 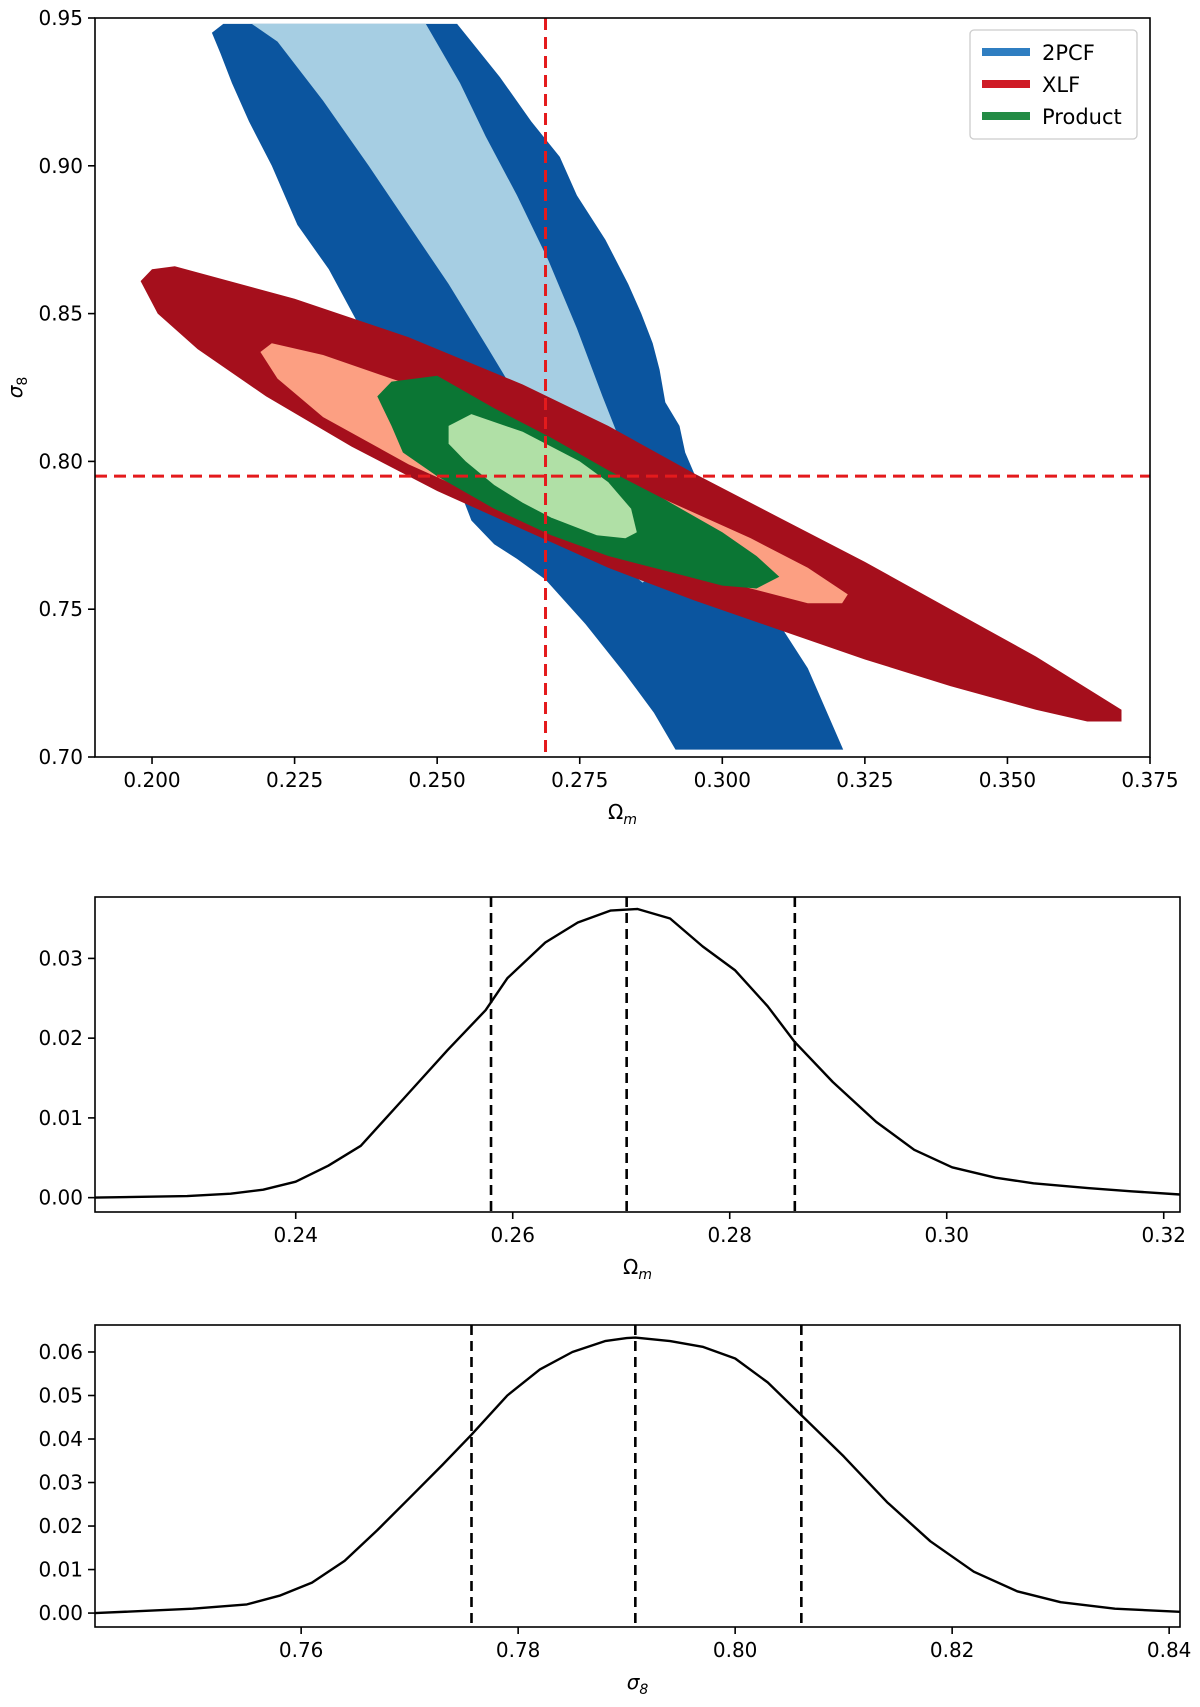 What do you see at coordinates (1061, 85) in the screenshot?
I see `legend-label-xlf: XLF` at bounding box center [1061, 85].